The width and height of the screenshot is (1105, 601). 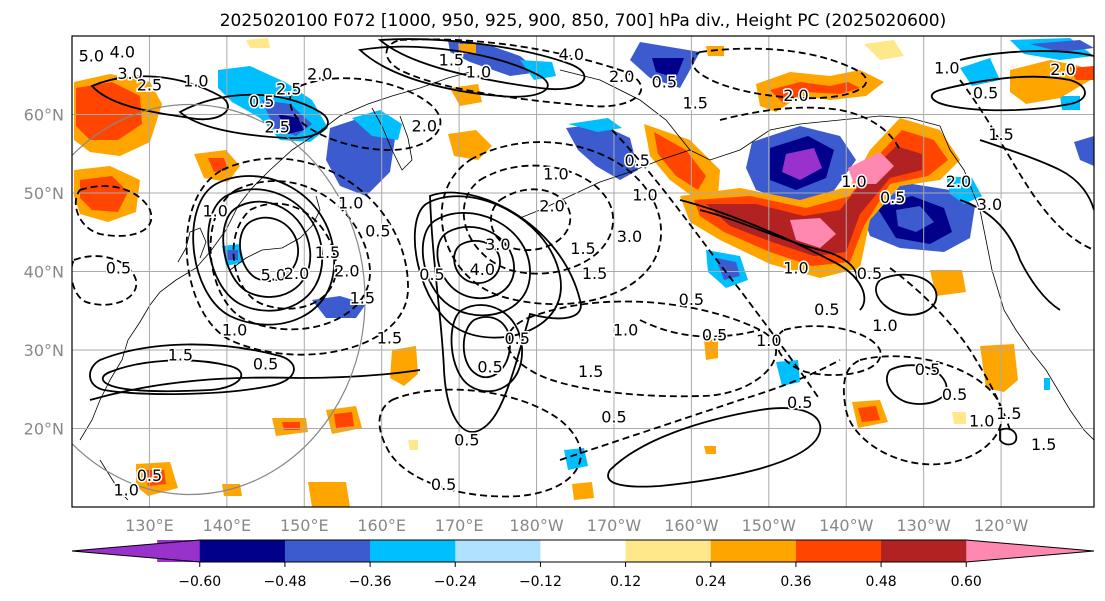 I want to click on div-positive-north-china-core, so click(x=104, y=194).